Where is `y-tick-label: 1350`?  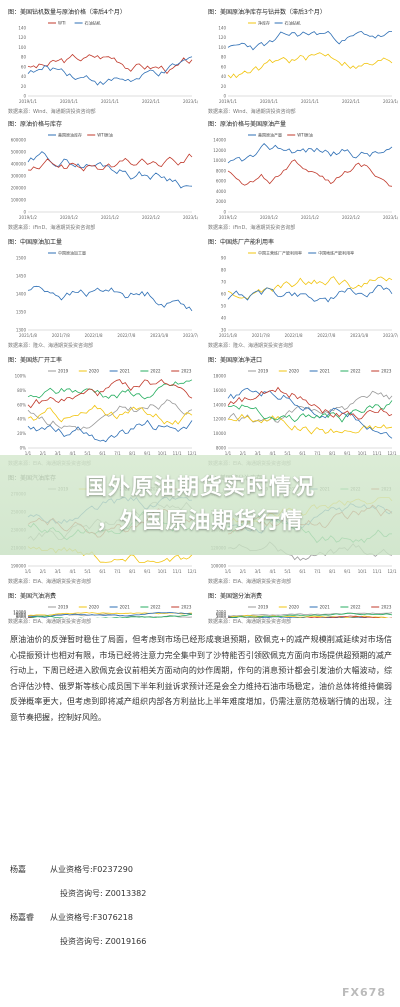
y-tick-label: 1350 is located at coordinates (21, 312).